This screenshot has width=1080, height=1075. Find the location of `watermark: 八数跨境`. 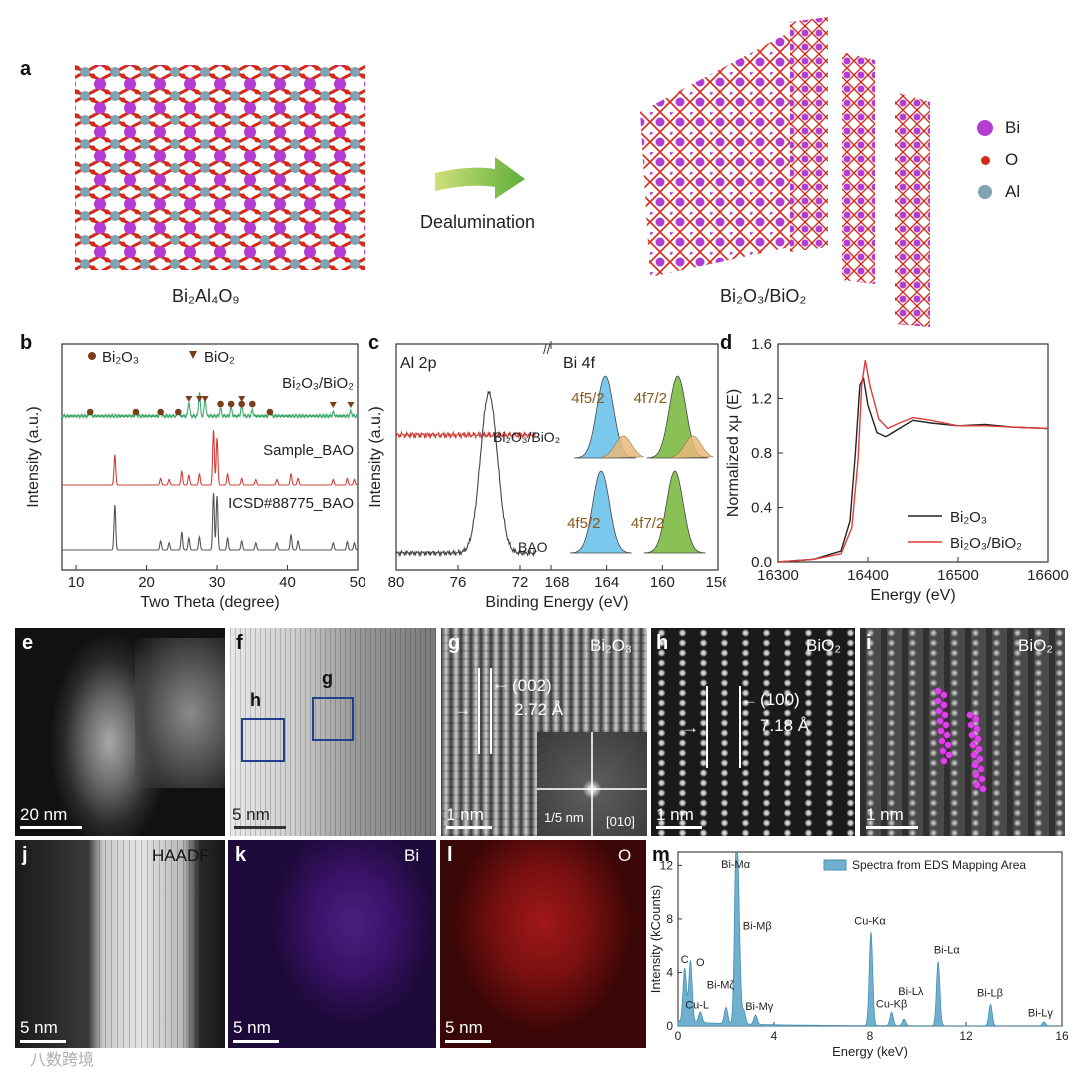

watermark: 八数跨境 is located at coordinates (62, 1060).